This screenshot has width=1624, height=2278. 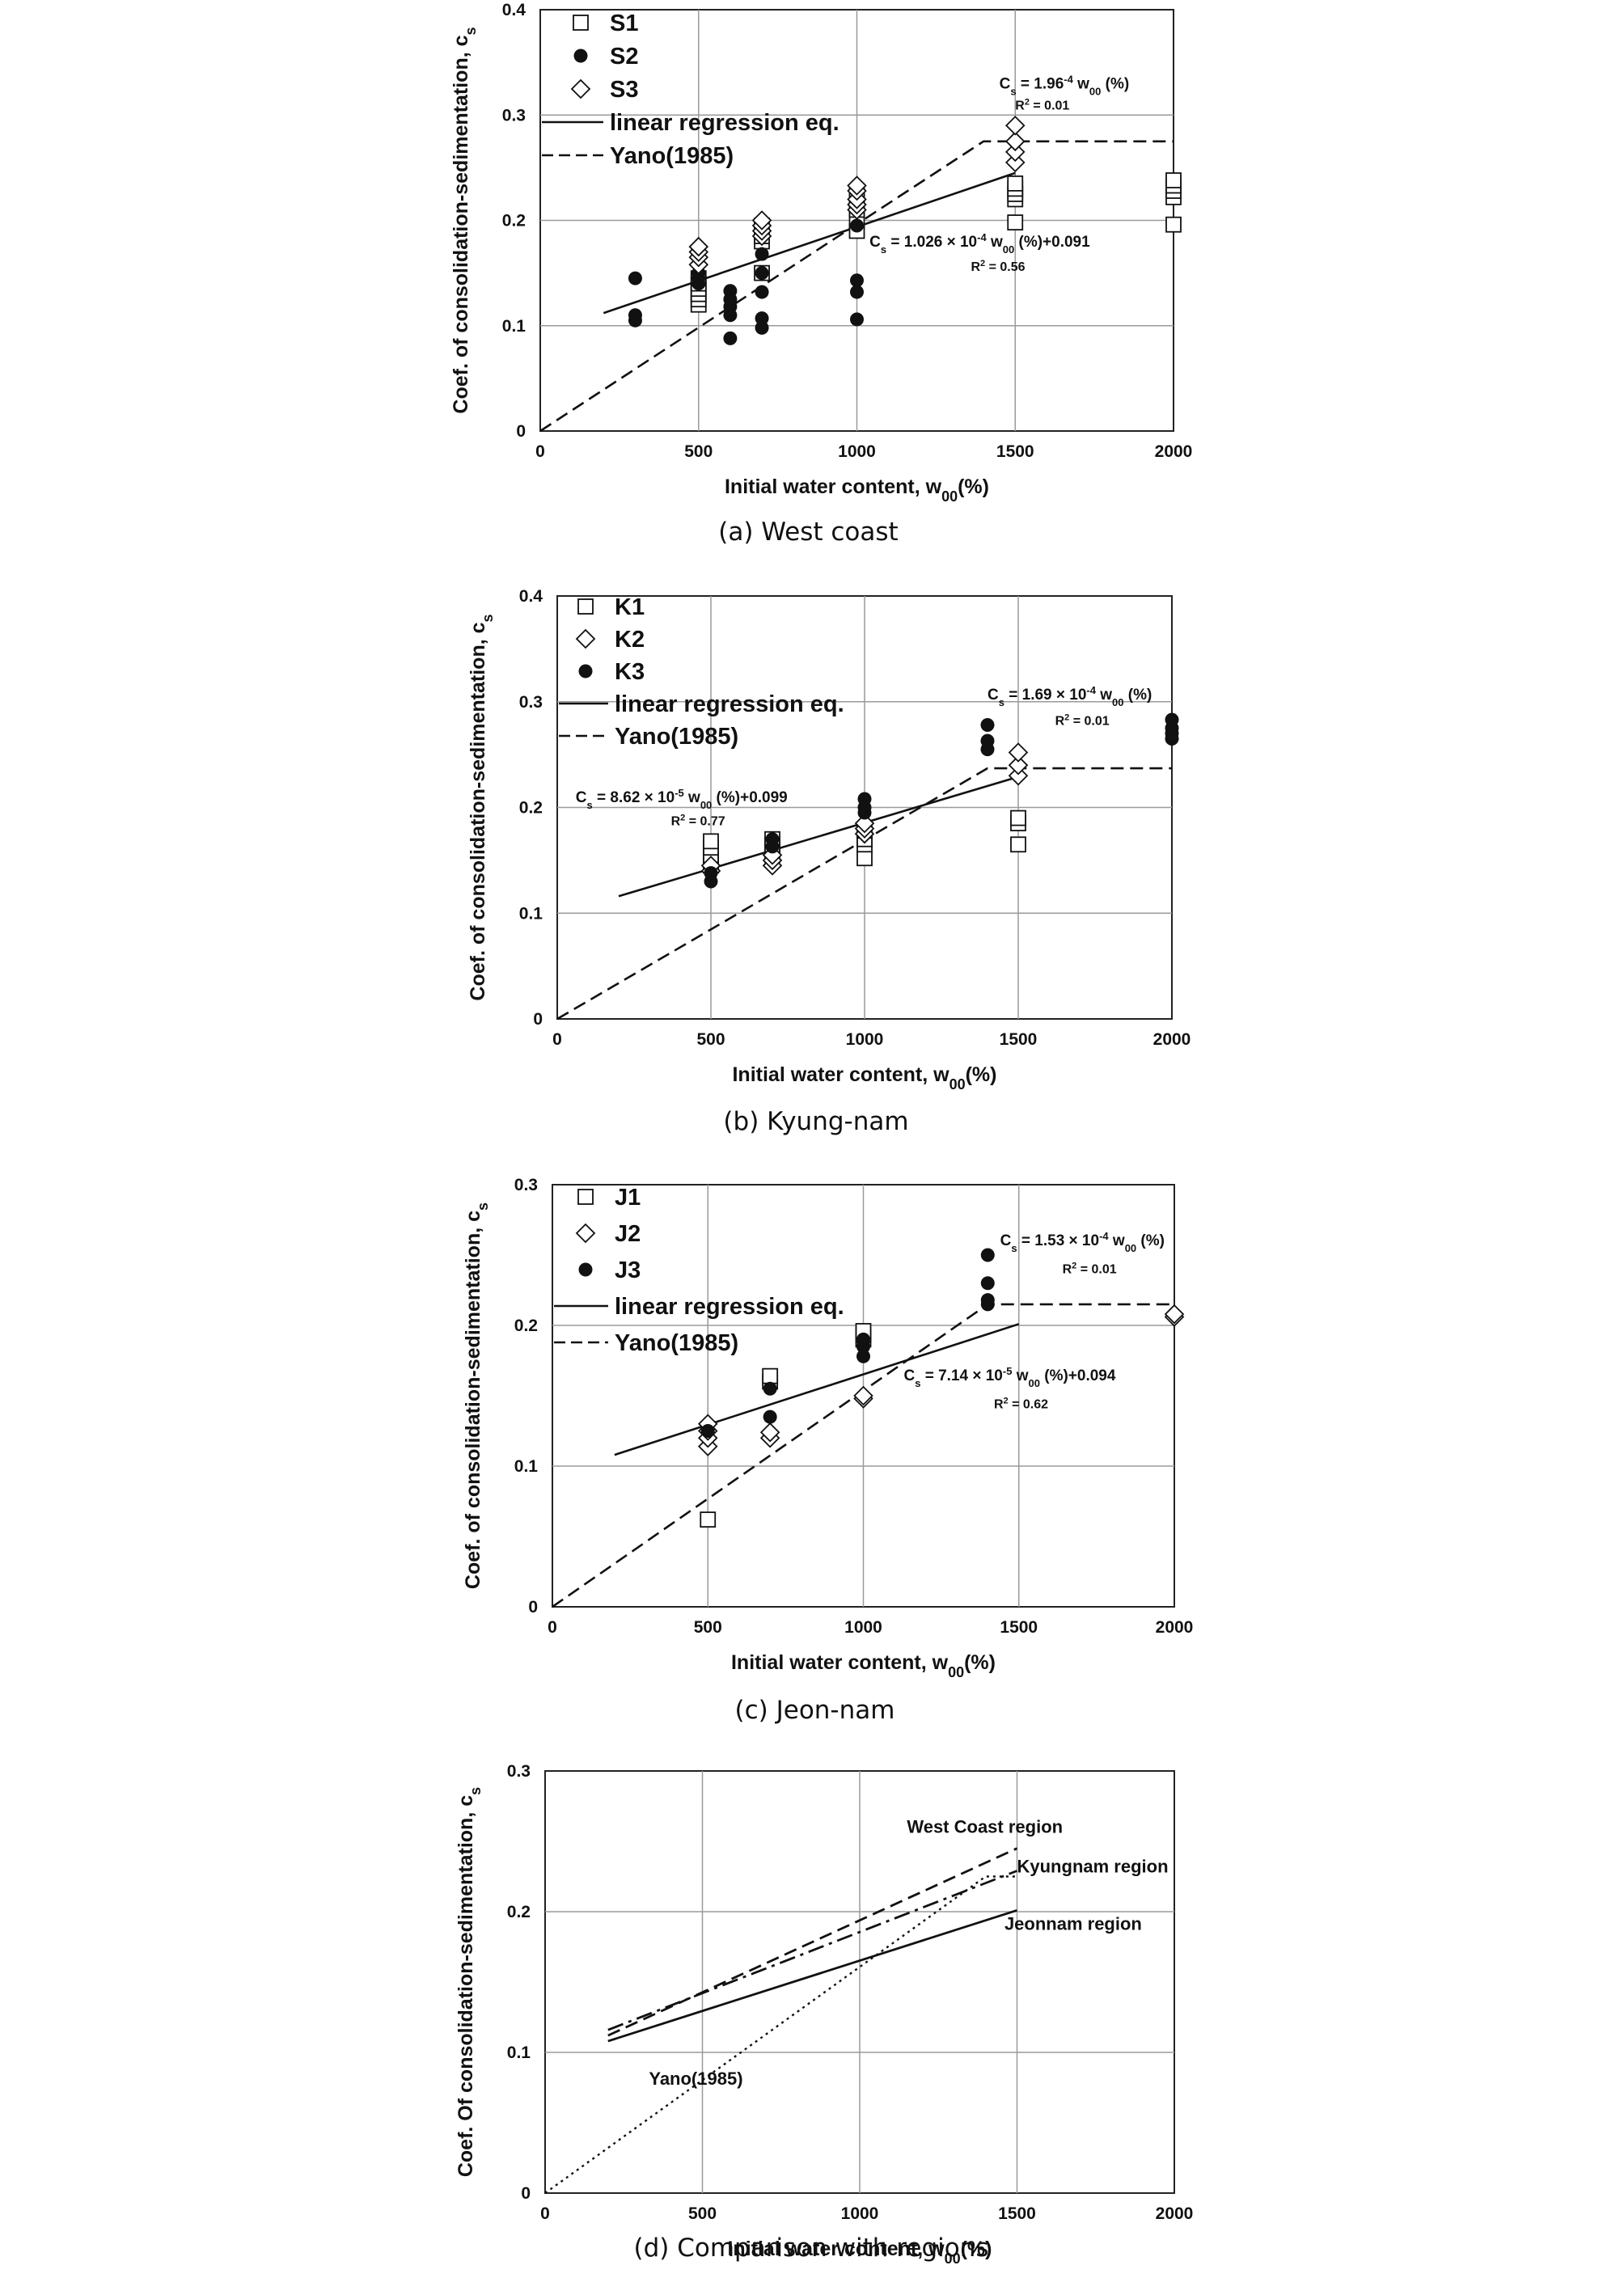 What do you see at coordinates (998, 266) in the screenshot?
I see `r-squared-annotation: R2 = 0.56` at bounding box center [998, 266].